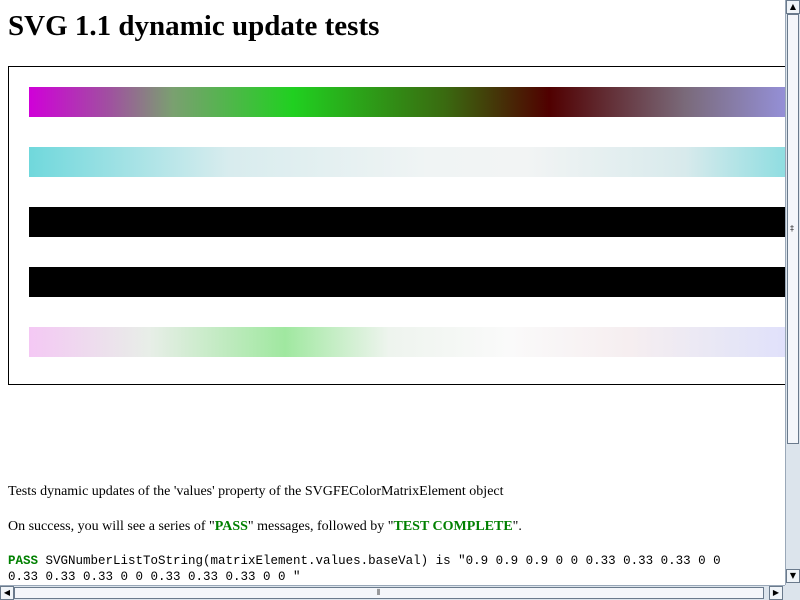  What do you see at coordinates (792, 592) in the screenshot?
I see `scrollbar-corner` at bounding box center [792, 592].